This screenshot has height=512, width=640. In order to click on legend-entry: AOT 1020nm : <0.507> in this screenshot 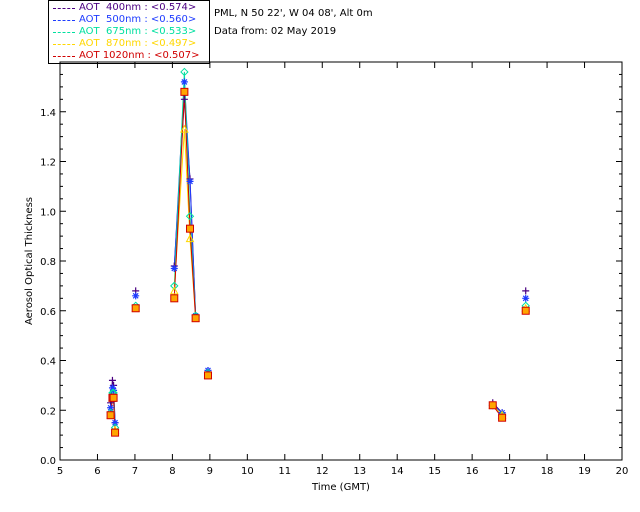, I will do `click(129, 56)`.